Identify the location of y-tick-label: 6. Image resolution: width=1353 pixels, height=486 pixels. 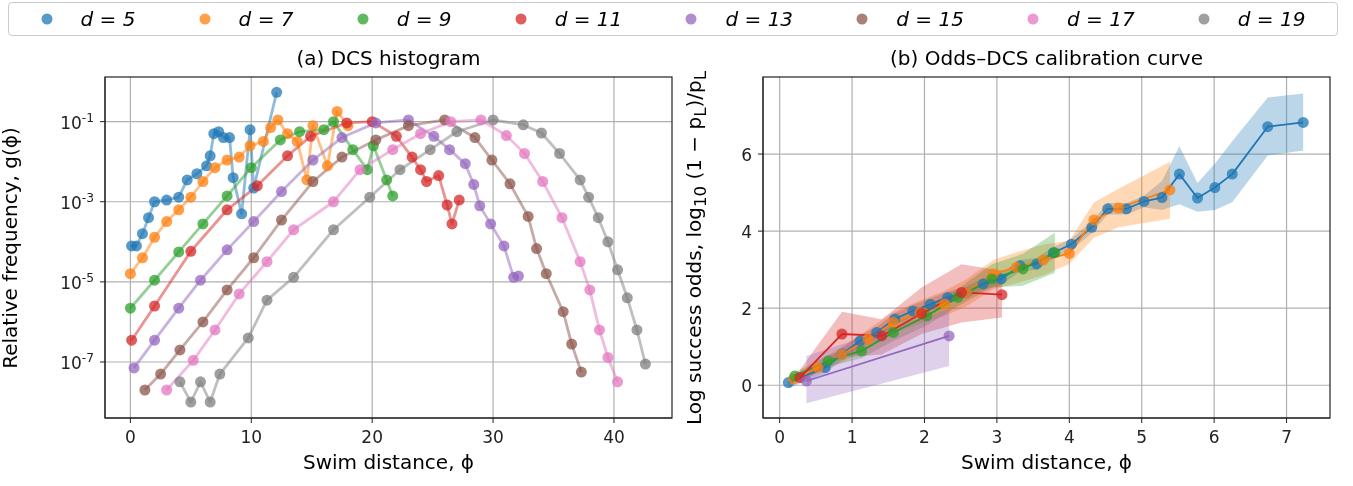
(746, 155).